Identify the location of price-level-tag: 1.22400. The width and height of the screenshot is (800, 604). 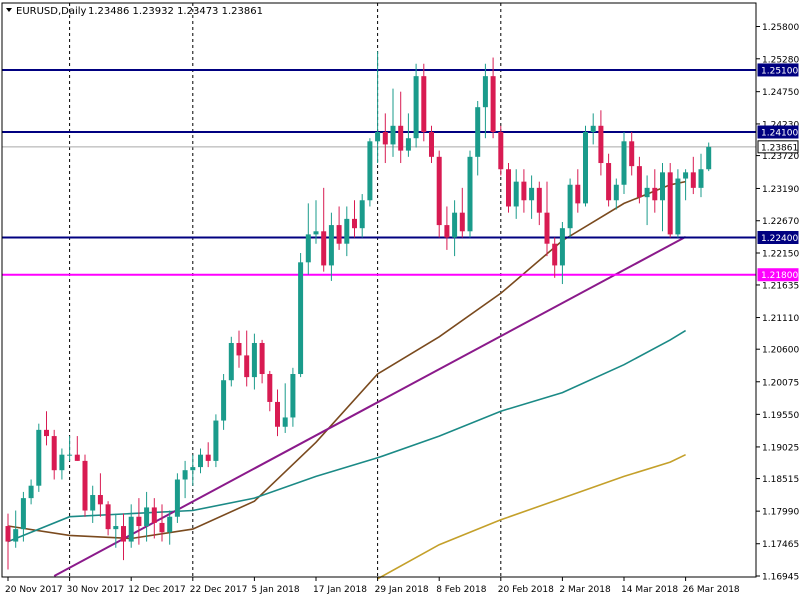
(778, 237).